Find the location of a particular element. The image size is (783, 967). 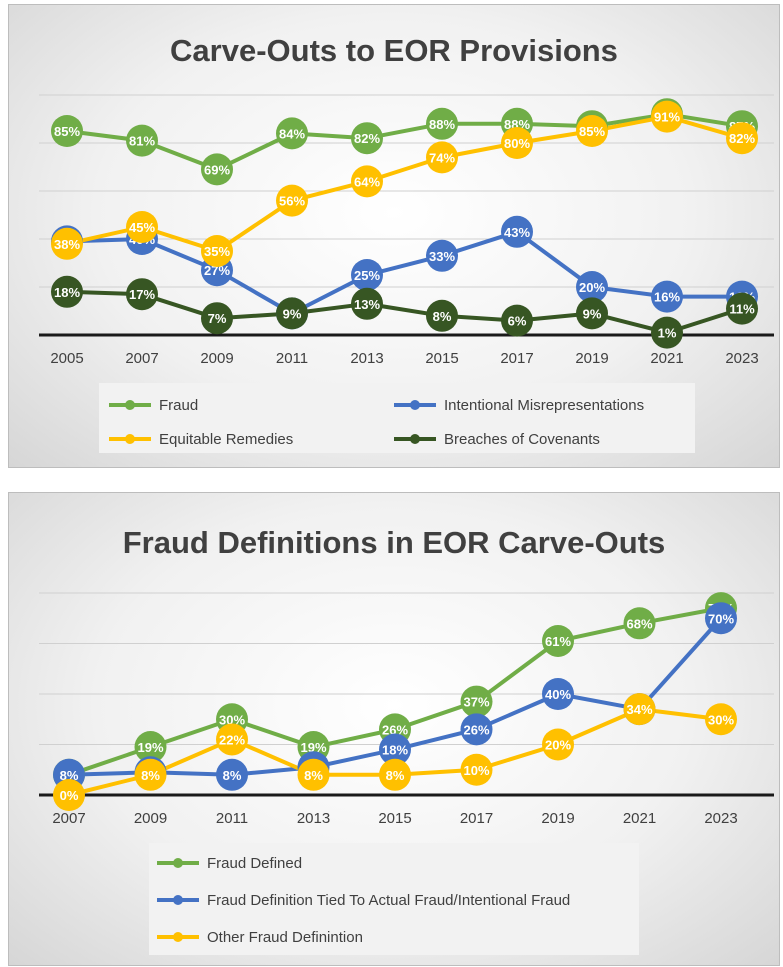

data-label: 13% is located at coordinates (367, 304).